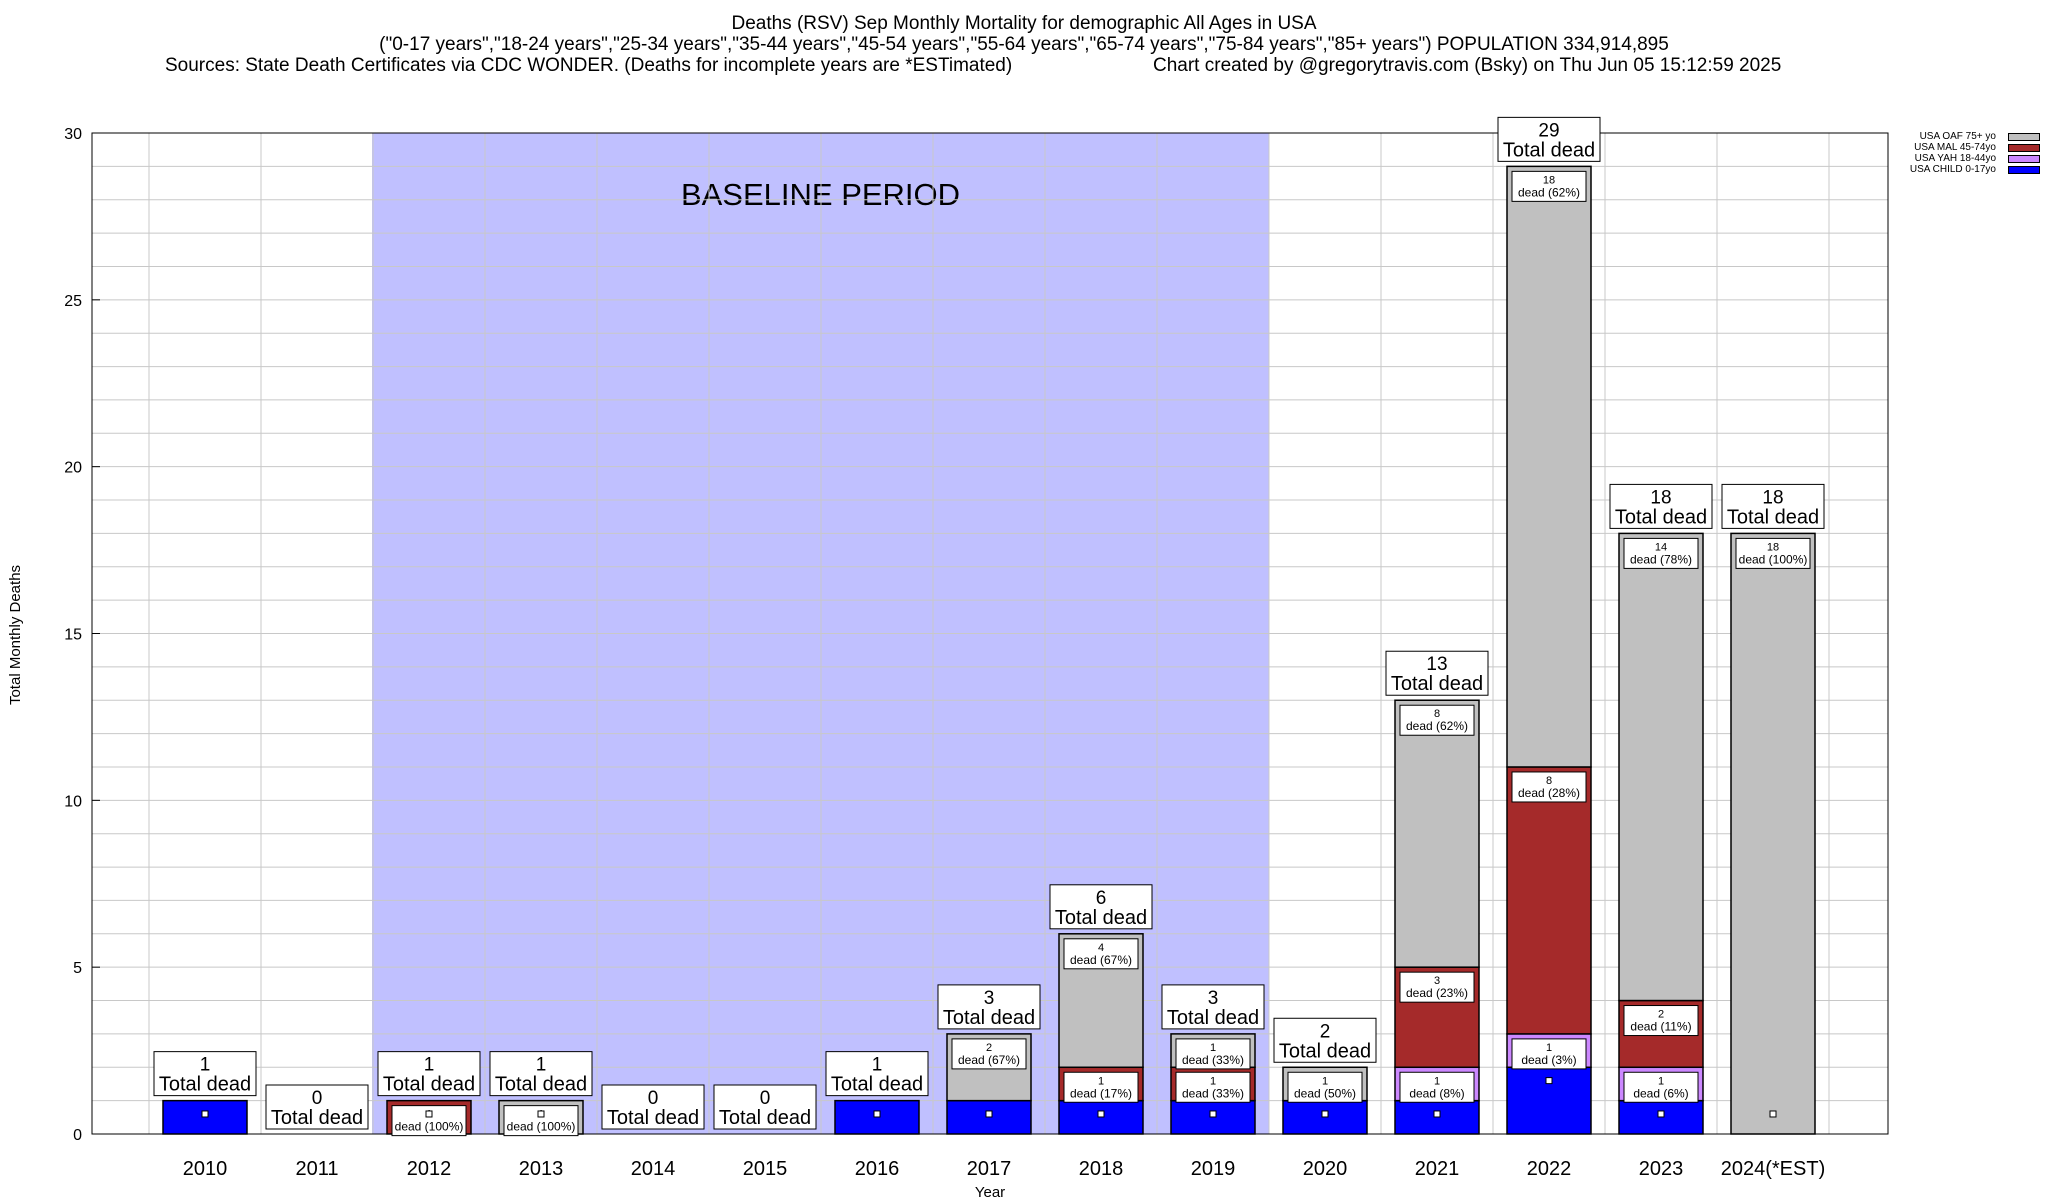  Describe the element at coordinates (1660, 1027) in the screenshot. I see `segment-label-text: dead (11%)` at that location.